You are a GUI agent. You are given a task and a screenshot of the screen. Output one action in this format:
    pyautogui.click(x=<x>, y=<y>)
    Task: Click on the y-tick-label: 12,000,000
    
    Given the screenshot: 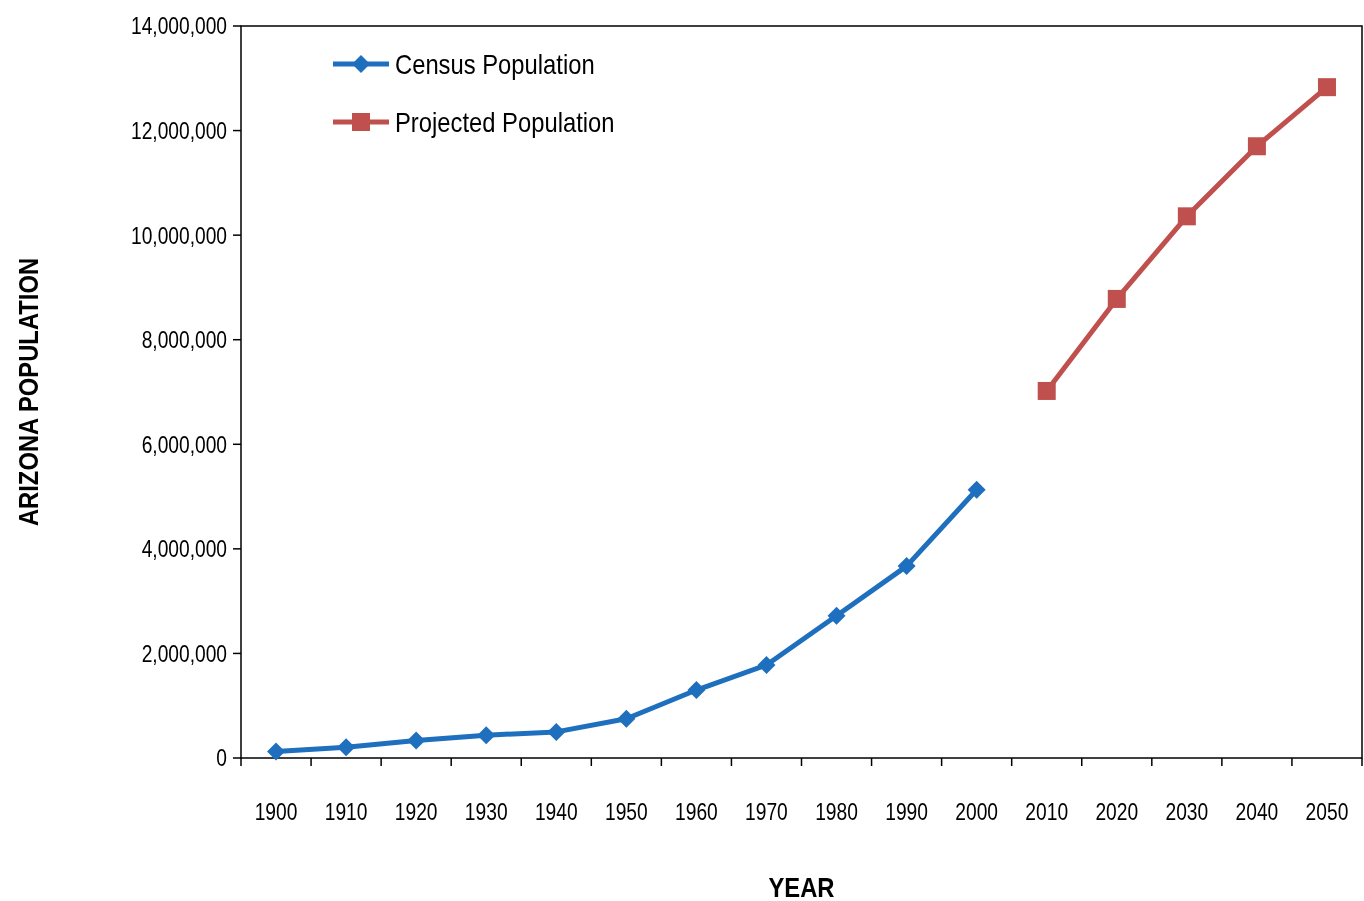 What is the action you would take?
    pyautogui.click(x=178, y=130)
    